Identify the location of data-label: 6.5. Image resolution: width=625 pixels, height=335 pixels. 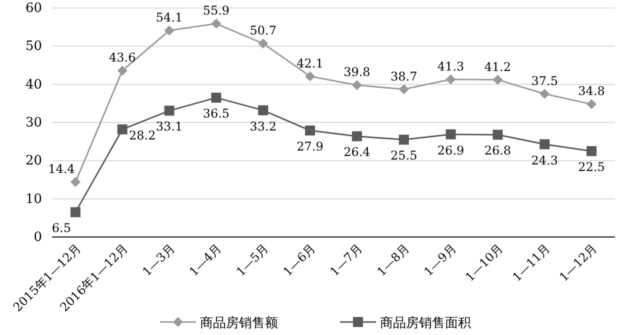
(62, 228).